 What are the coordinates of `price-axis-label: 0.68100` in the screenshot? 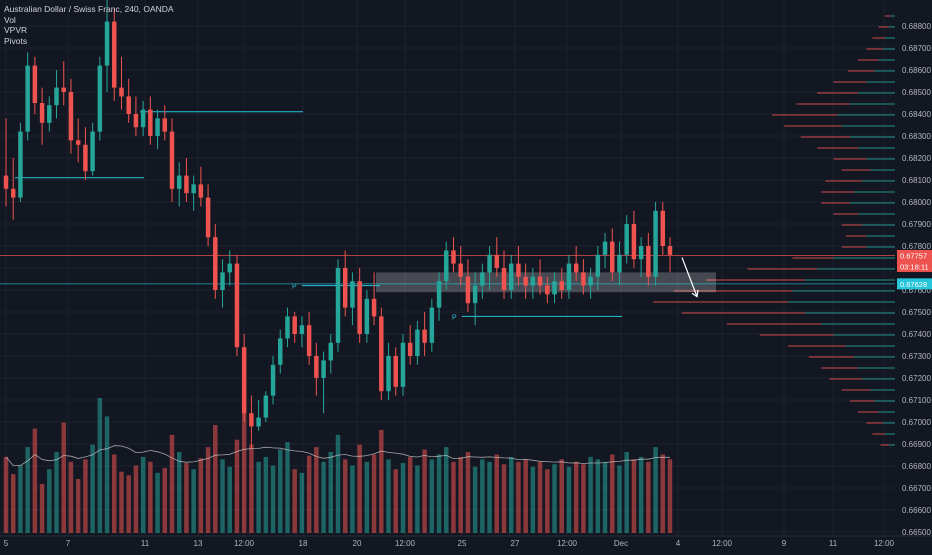 It's located at (916, 180).